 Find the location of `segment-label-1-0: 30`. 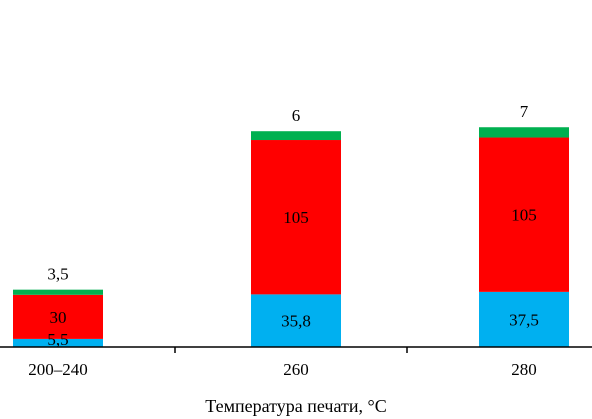

segment-label-1-0: 30 is located at coordinates (58, 317).